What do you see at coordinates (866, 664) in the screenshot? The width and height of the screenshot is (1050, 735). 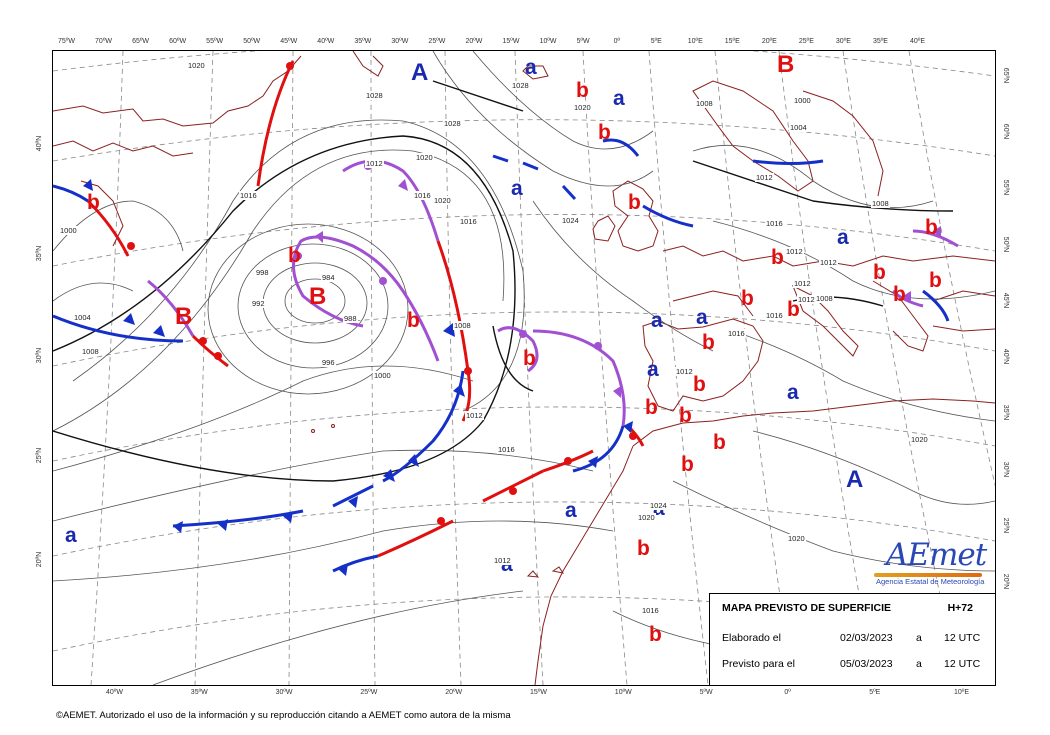 I see `valid-date: 05/03/2023` at bounding box center [866, 664].